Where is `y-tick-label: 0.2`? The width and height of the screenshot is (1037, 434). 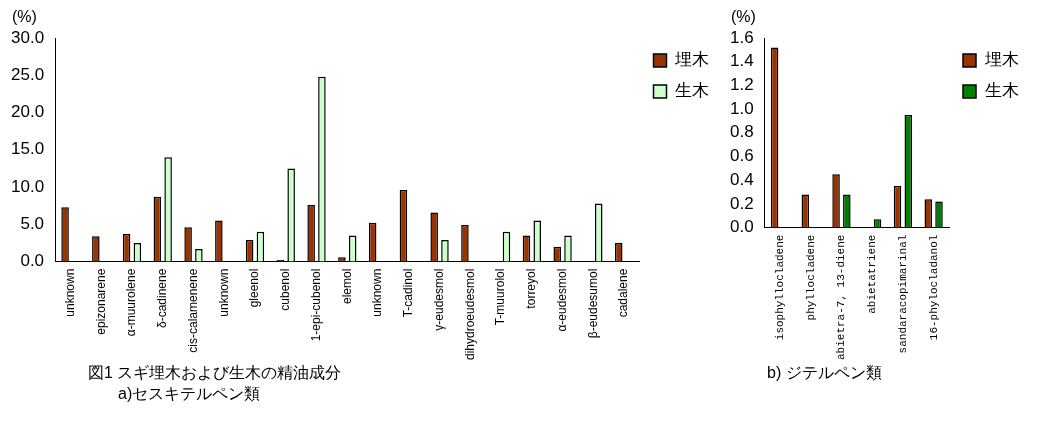
y-tick-label: 0.2 is located at coordinates (741, 203).